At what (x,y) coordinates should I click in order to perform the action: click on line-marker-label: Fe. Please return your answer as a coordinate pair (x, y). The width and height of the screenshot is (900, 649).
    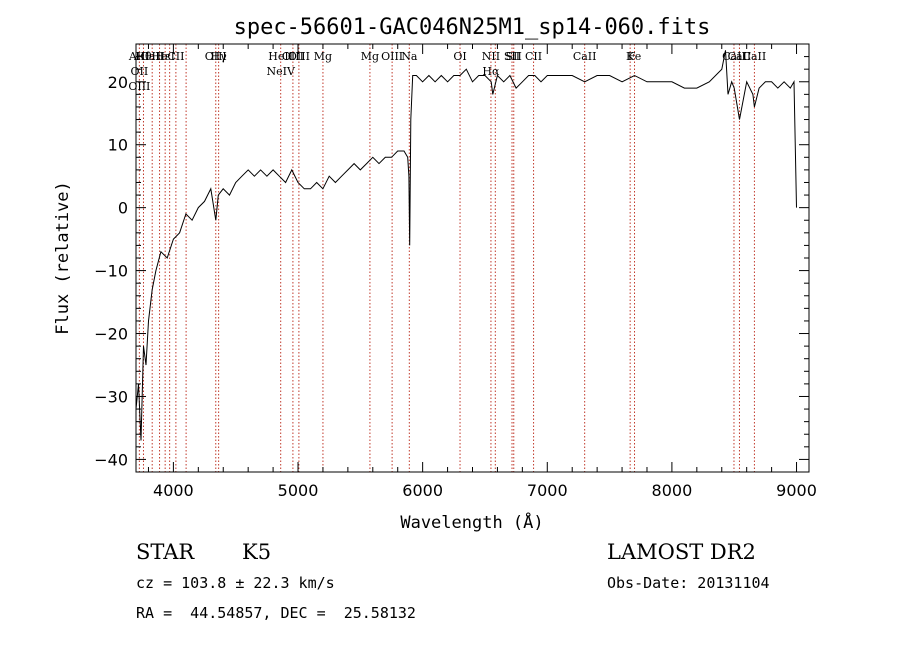
    Looking at the image, I should click on (635, 56).